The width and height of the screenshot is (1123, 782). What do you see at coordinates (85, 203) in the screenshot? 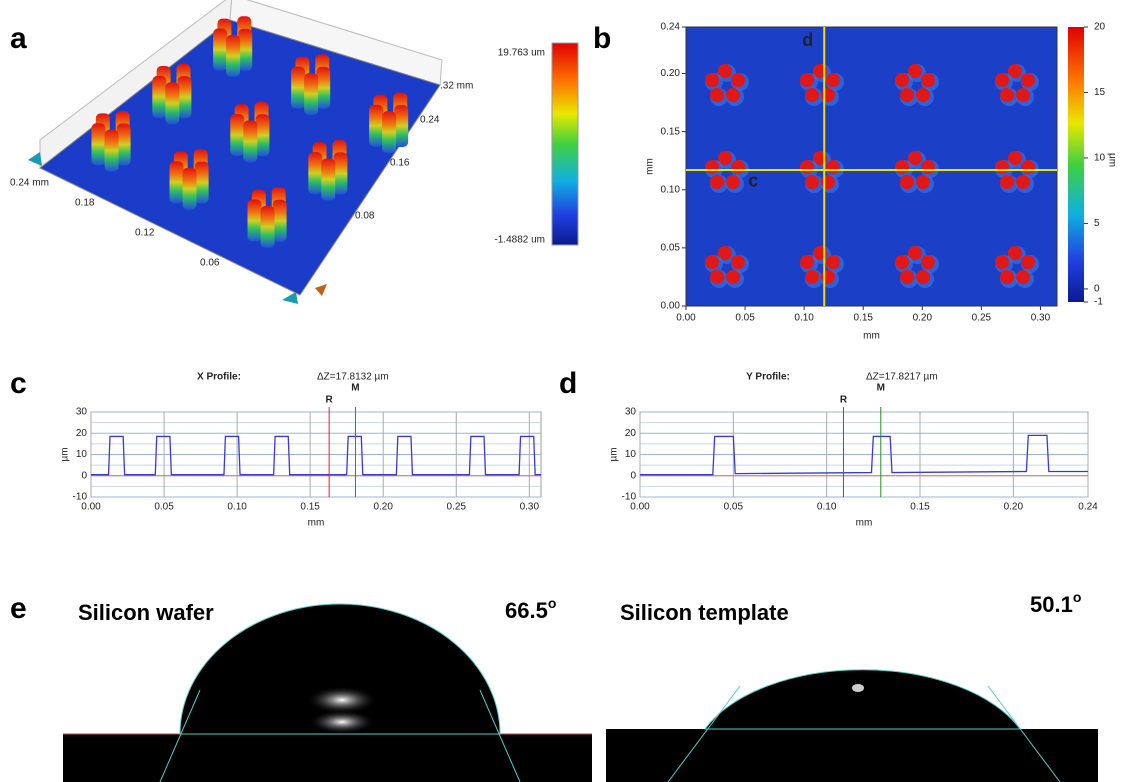
I see `axis-label: 0.18` at bounding box center [85, 203].